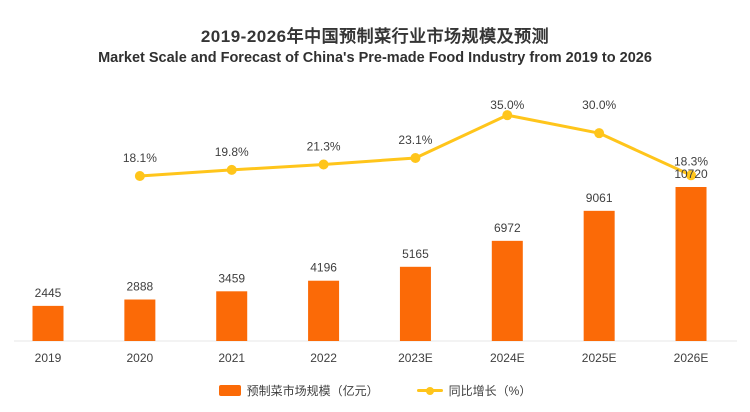  Describe the element at coordinates (231, 169) in the screenshot. I see `growth-point-2021` at that location.